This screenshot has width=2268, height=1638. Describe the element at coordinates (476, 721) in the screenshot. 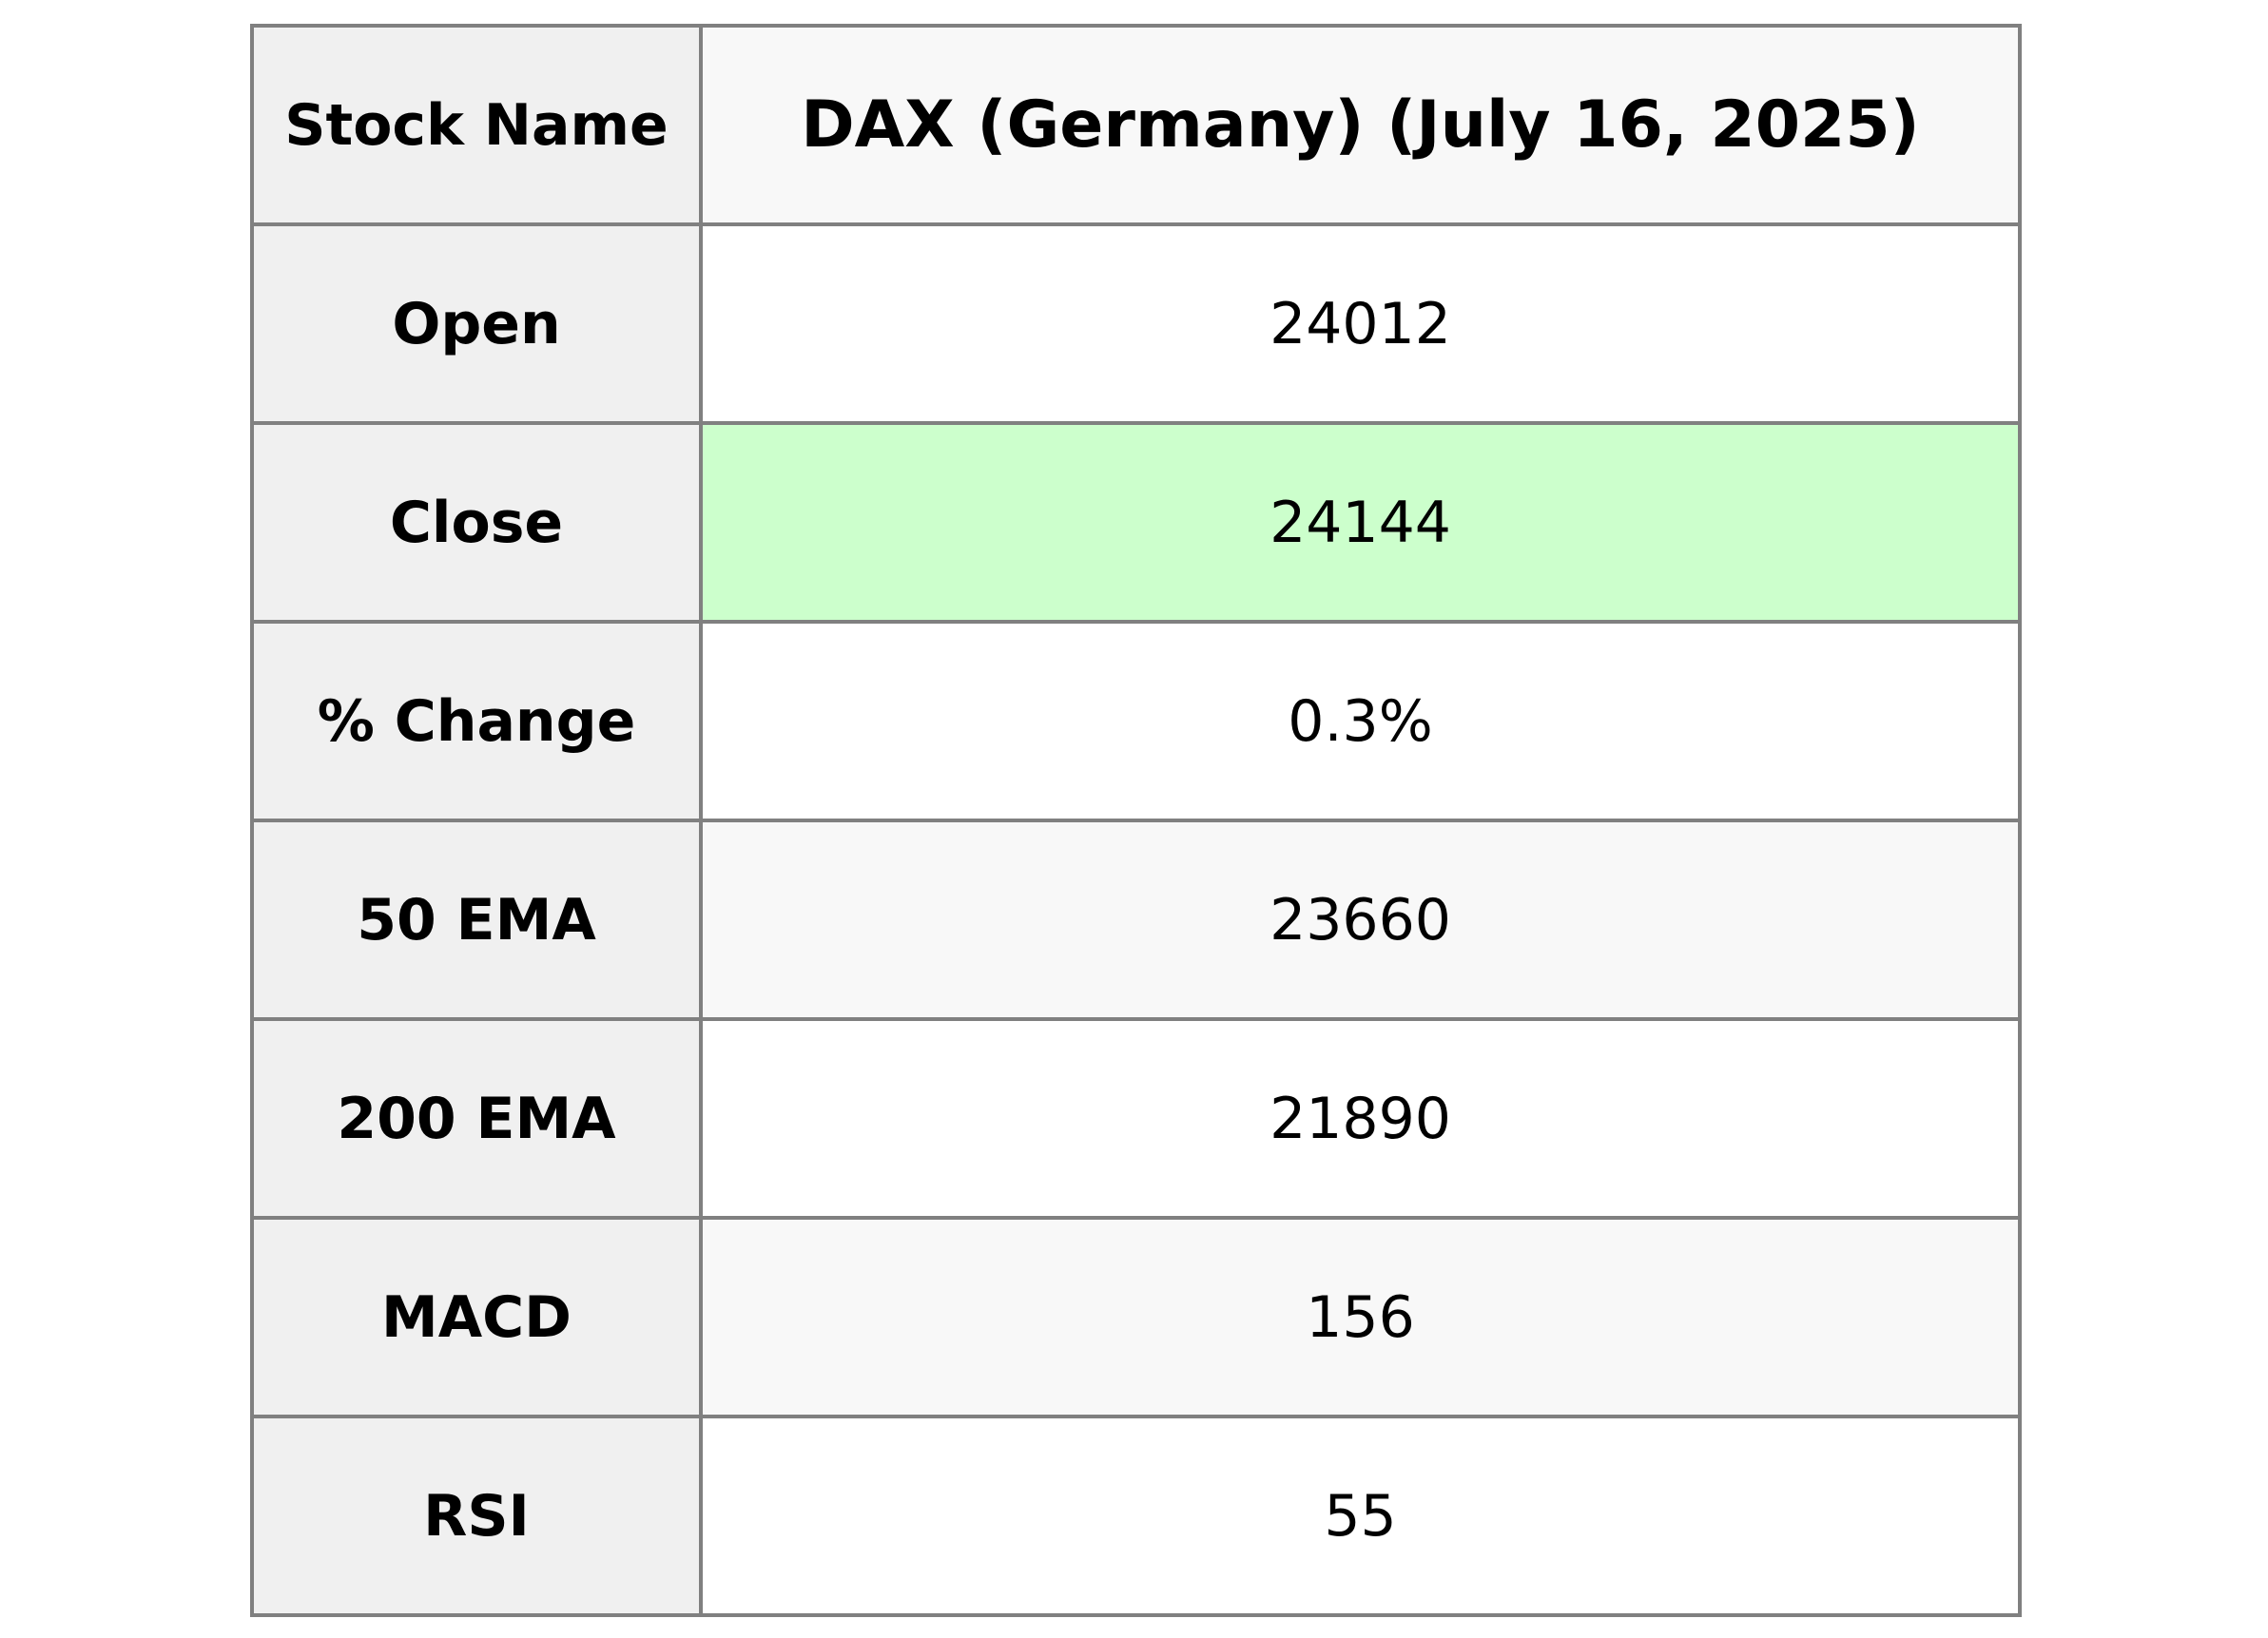

I see `row-label-percent-change: % Change` at that location.